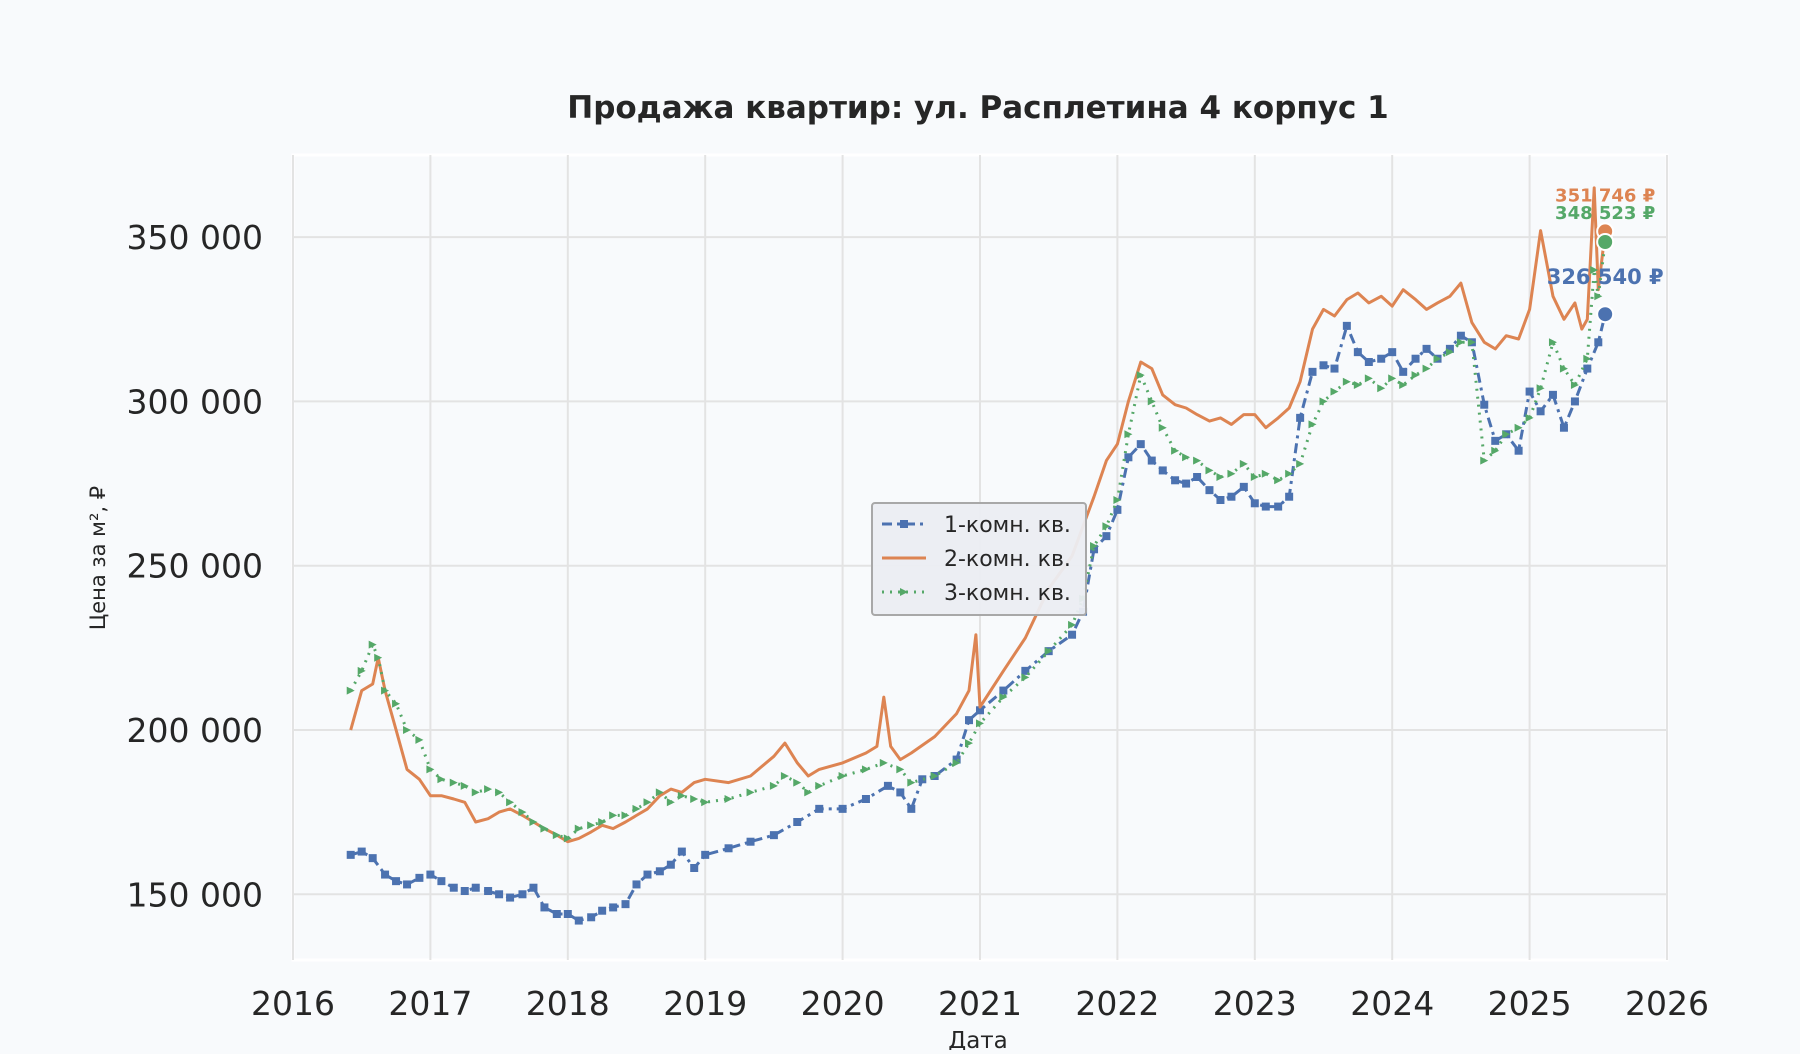 The height and width of the screenshot is (1054, 1800). Describe the element at coordinates (980, 1003) in the screenshot. I see `x-tick-label: 2021` at that location.